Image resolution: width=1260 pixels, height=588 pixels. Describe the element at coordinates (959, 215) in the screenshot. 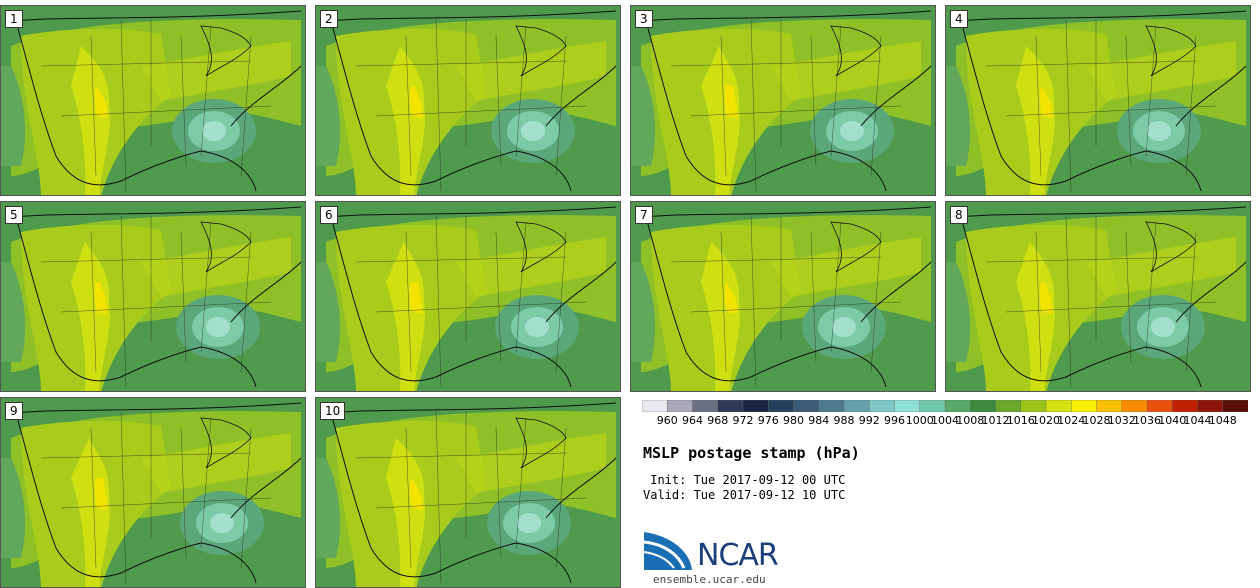

I see `member-number-badge: 8` at that location.